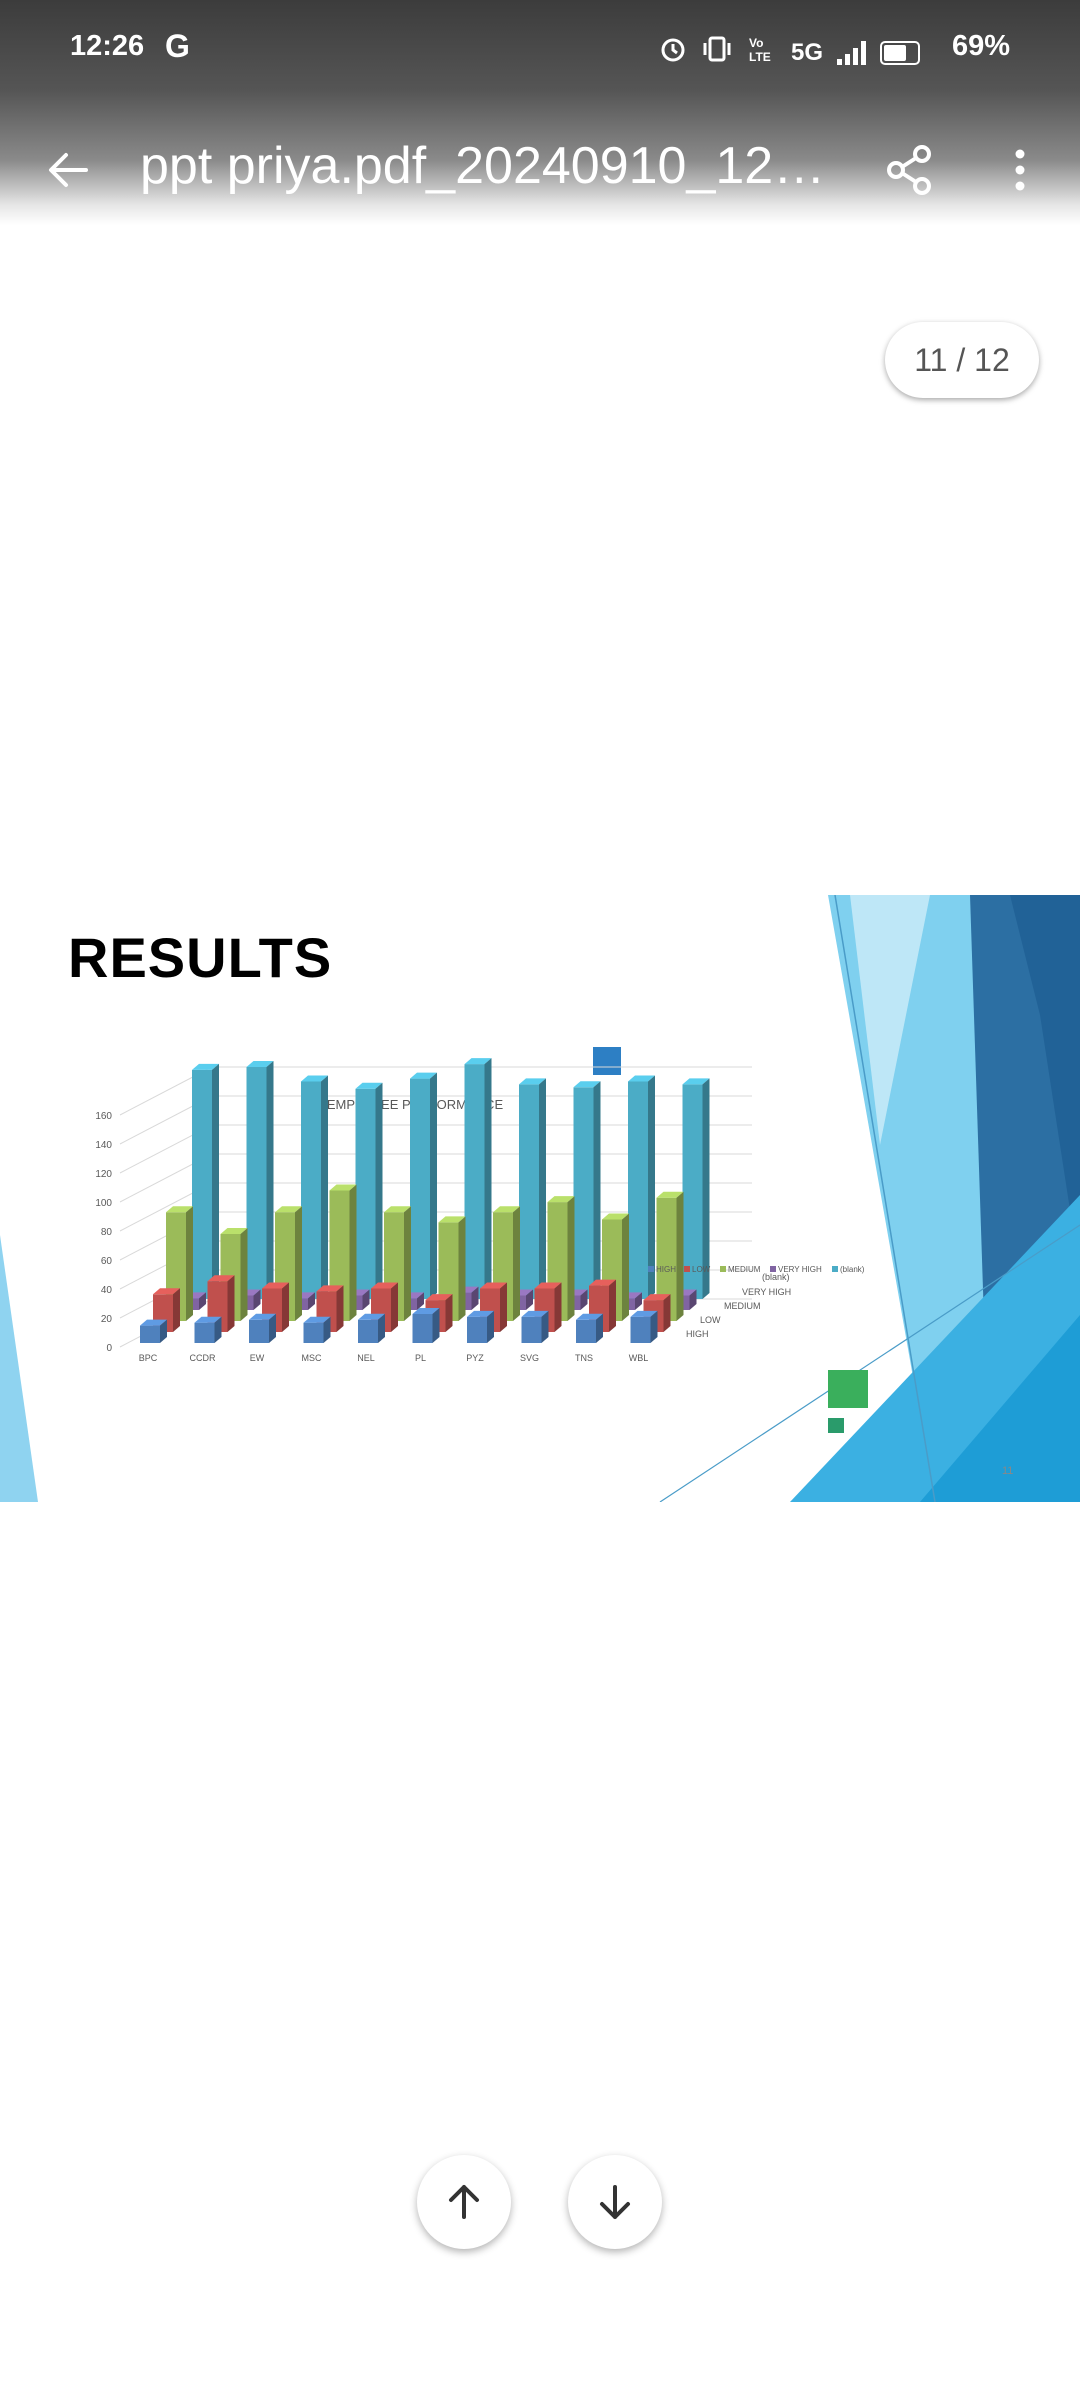 This screenshot has height=2400, width=1080. I want to click on share-button, so click(910, 170).